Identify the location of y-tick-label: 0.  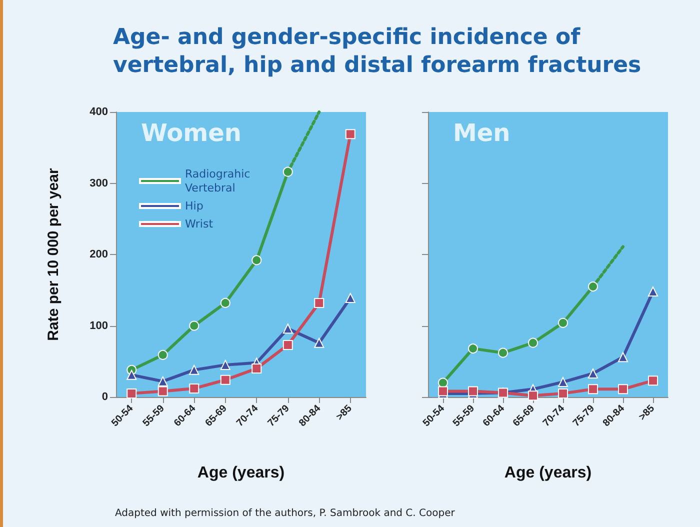
(105, 397).